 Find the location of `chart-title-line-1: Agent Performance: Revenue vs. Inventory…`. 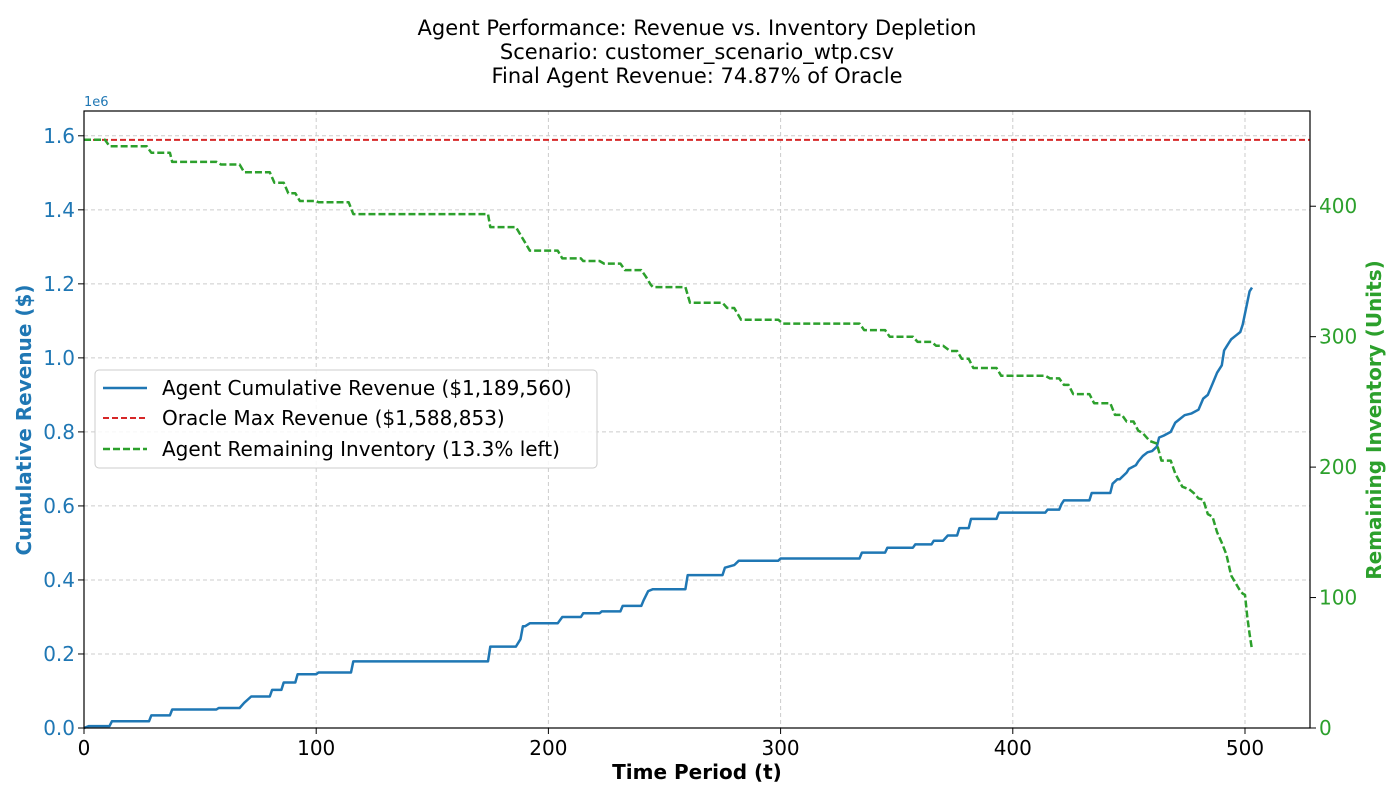

chart-title-line-1: Agent Performance: Revenue vs. Inventory… is located at coordinates (697, 28).